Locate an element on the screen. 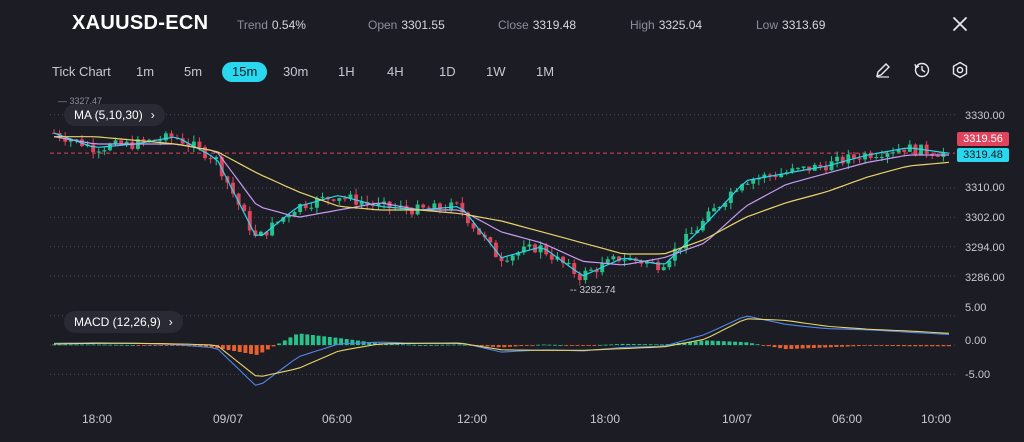 Image resolution: width=1024 pixels, height=442 pixels. high-marker-value: 3327.47 is located at coordinates (86, 101).